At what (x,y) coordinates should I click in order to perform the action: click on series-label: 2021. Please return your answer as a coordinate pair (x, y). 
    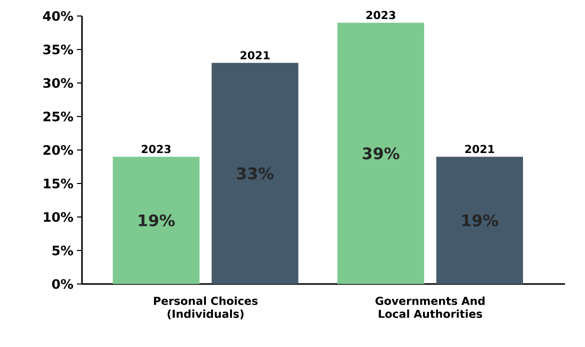
    Looking at the image, I should click on (479, 149).